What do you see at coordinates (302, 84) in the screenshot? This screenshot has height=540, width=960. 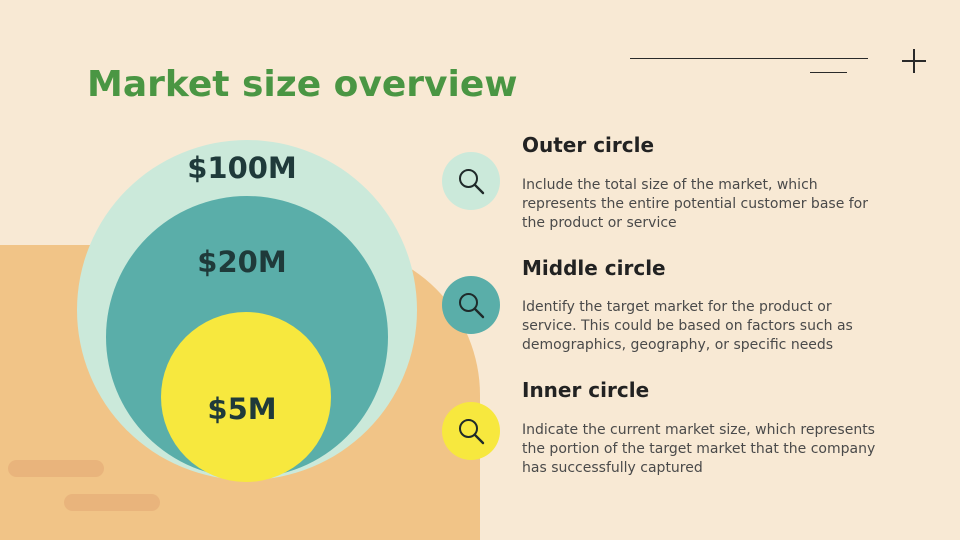 I see `page-title: Market size overview` at bounding box center [302, 84].